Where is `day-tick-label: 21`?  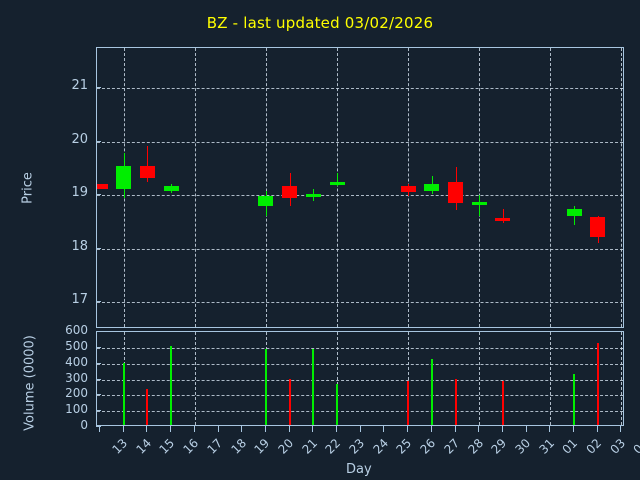
day-tick-label: 21 is located at coordinates (309, 446).